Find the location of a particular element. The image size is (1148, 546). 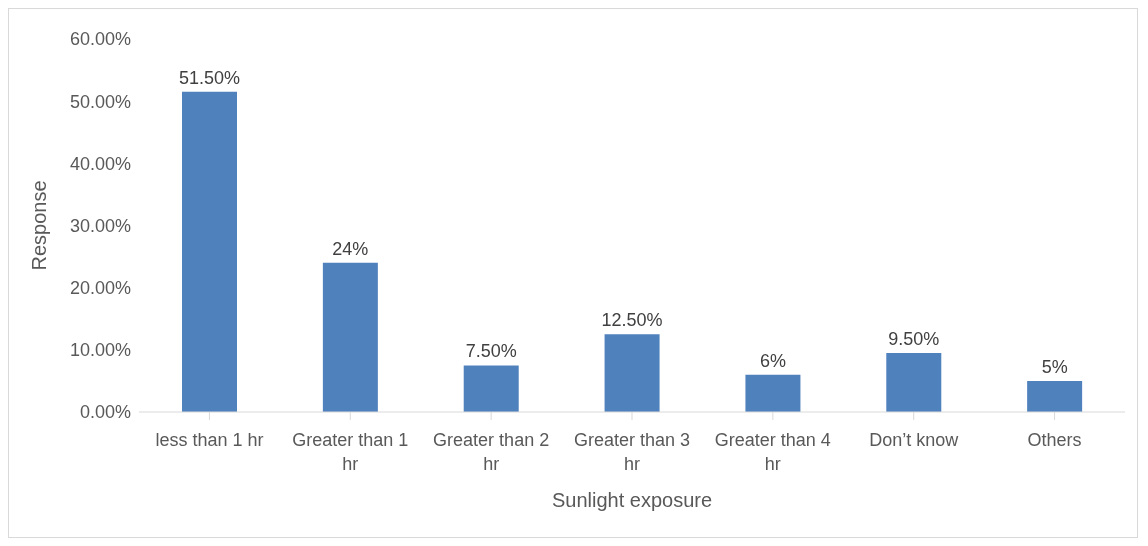

data-label: 6% is located at coordinates (772, 360).